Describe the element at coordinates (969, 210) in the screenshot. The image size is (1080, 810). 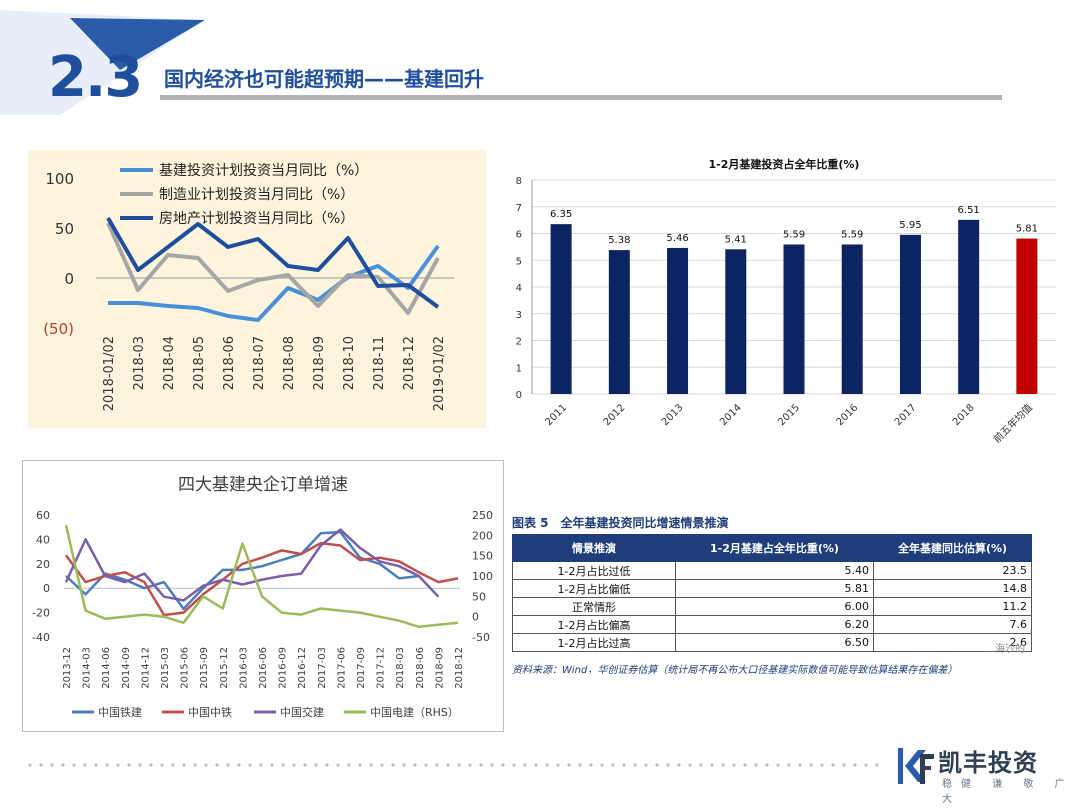
I see `data-label: 6.51` at that location.